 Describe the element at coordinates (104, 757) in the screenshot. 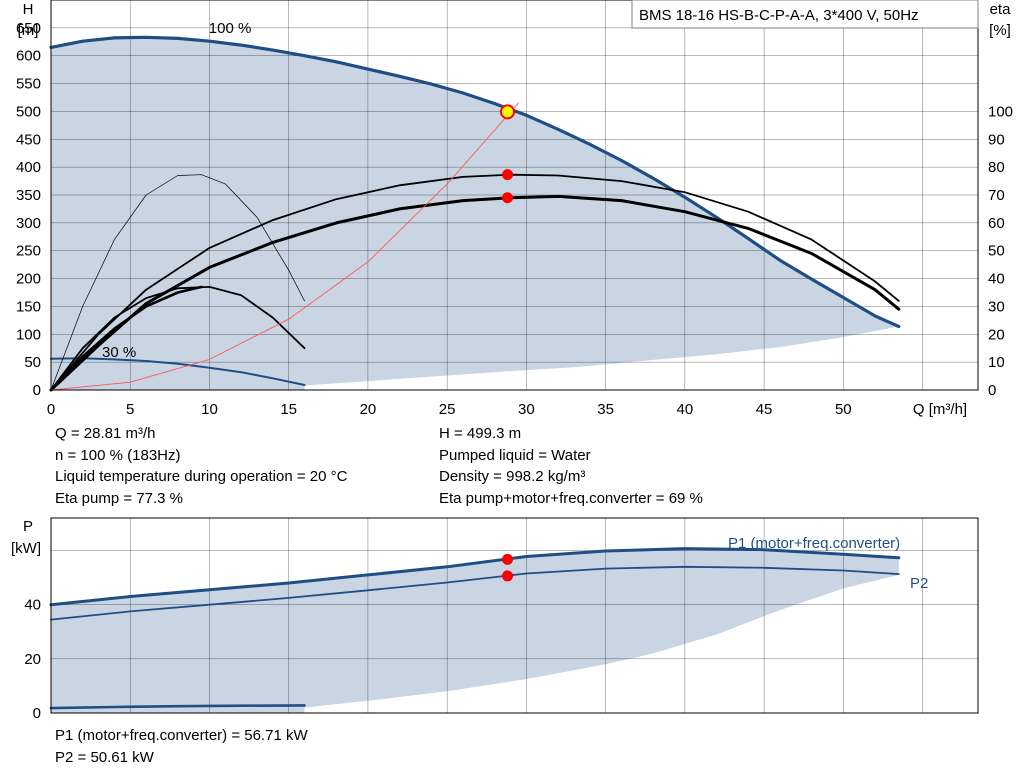

I see `info-p2: P2 = 50.61 kW` at that location.